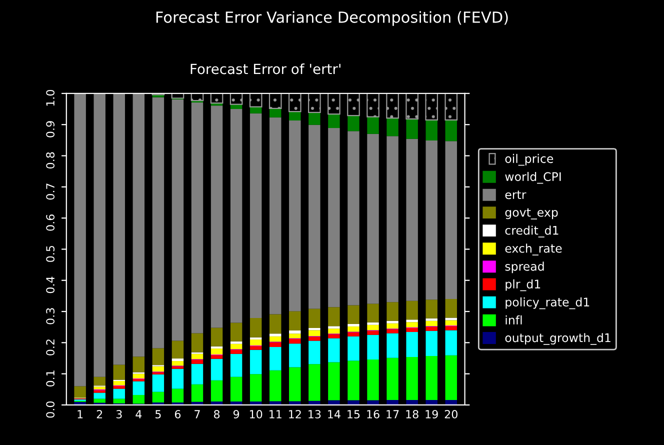 This screenshot has height=445, width=664. I want to click on legend-label: govt_exp, so click(531, 214).